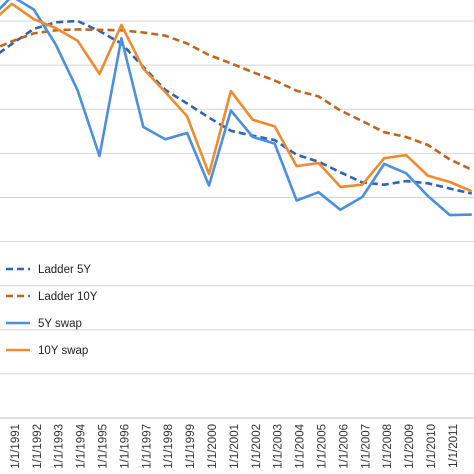 The height and width of the screenshot is (474, 474). What do you see at coordinates (38, 446) in the screenshot?
I see `x-tick-label: 1/1/1992` at bounding box center [38, 446].